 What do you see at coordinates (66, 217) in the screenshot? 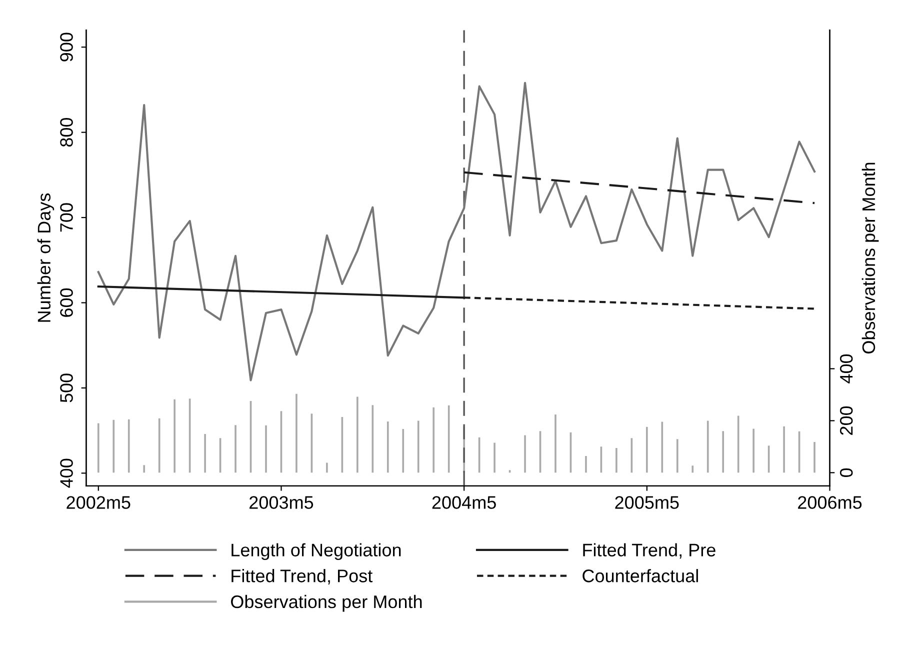
I see `y-tick-label: 700` at bounding box center [66, 217].